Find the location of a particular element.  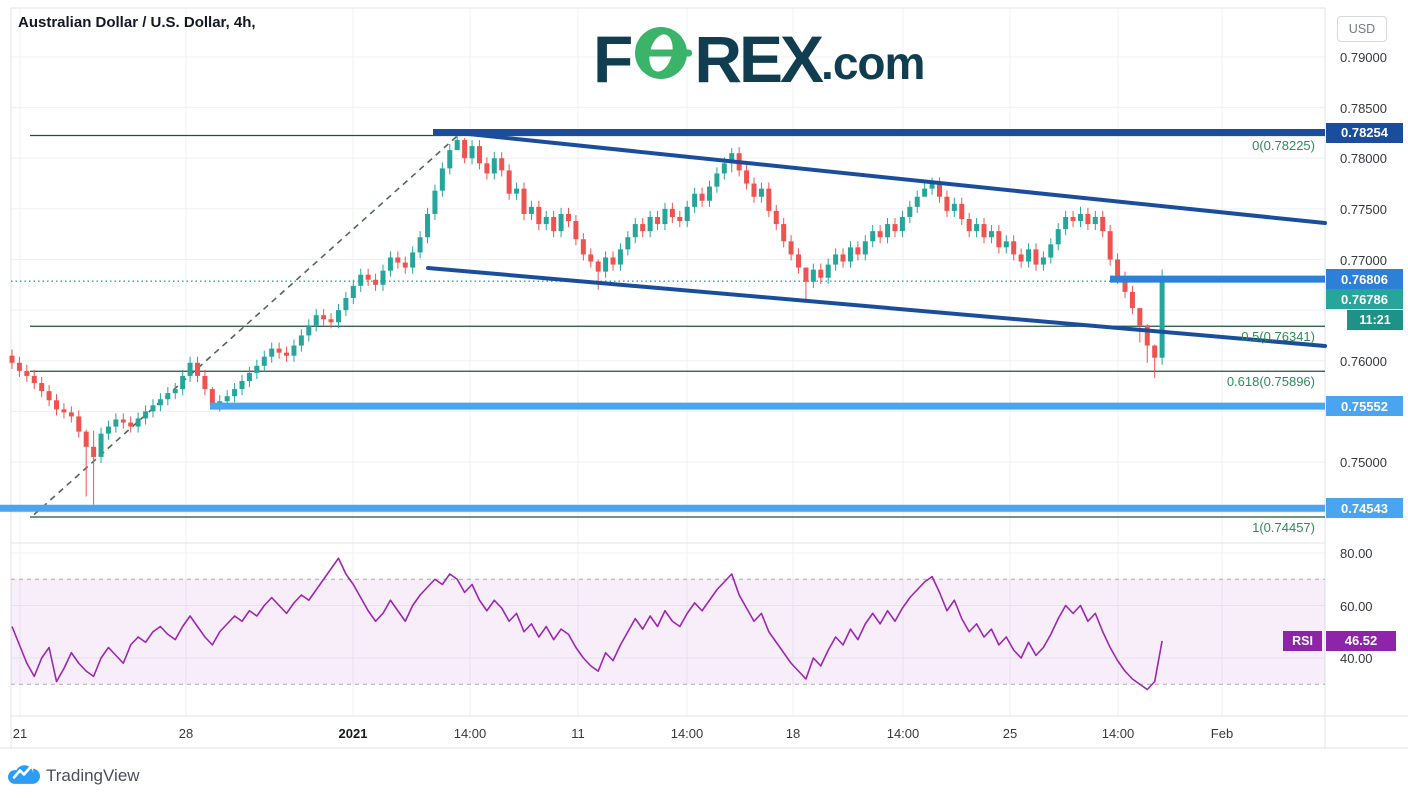

rsi-value-badge: 46.52 is located at coordinates (1361, 640).